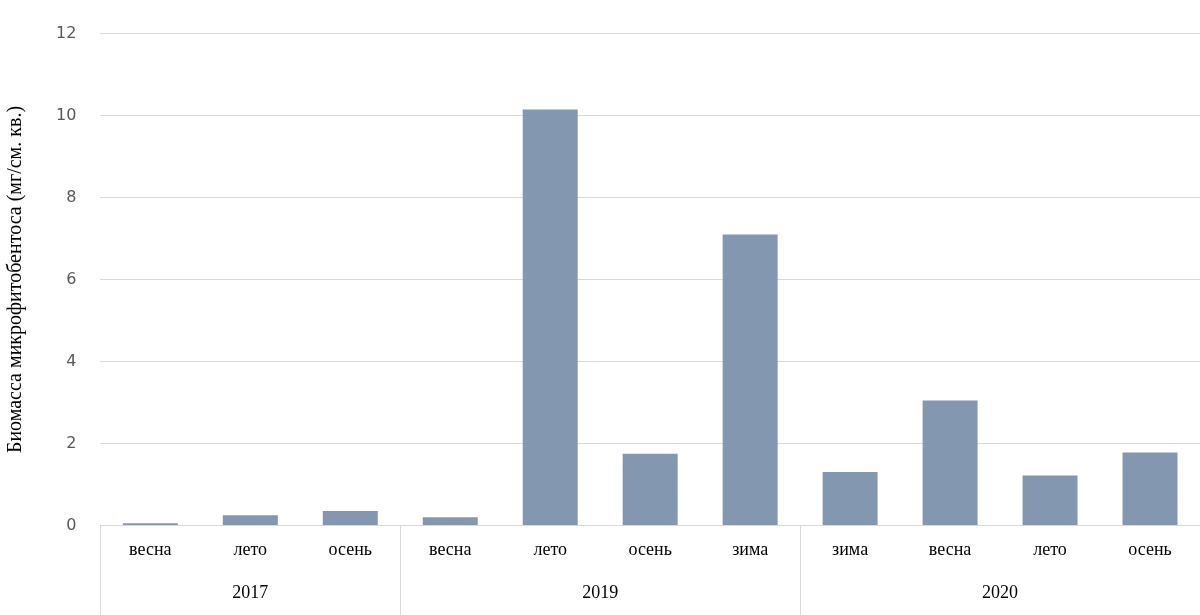 The height and width of the screenshot is (615, 1200). I want to click on y-tick-label: 8, so click(71, 196).